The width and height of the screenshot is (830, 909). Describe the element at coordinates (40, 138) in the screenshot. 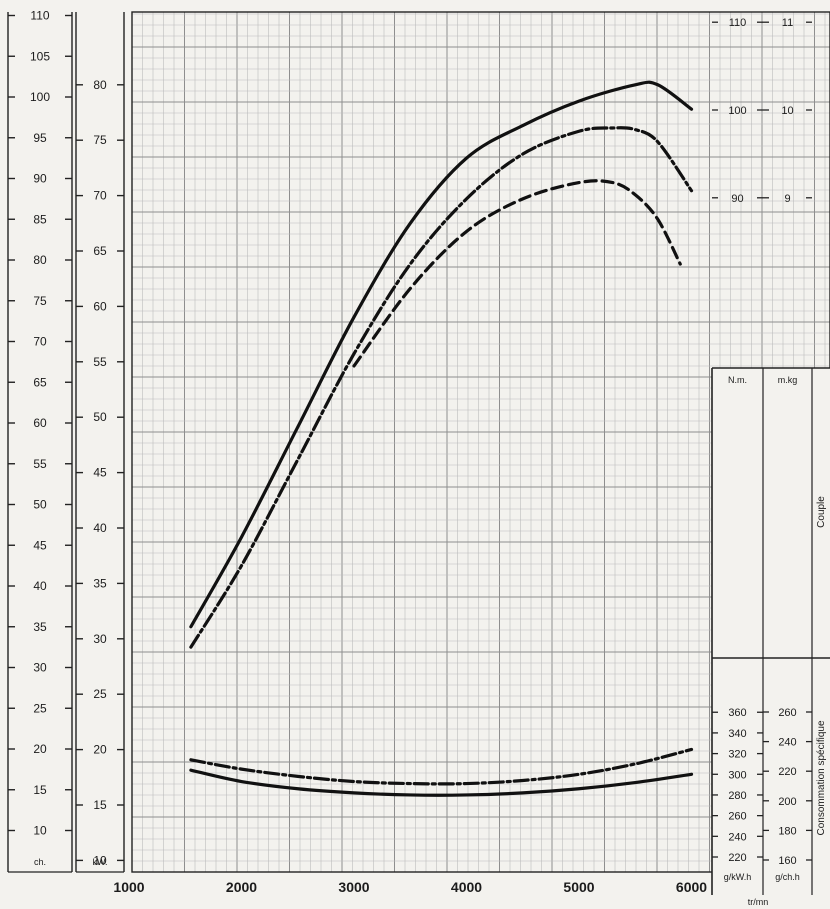

I see `ch-tick-label: 95` at that location.